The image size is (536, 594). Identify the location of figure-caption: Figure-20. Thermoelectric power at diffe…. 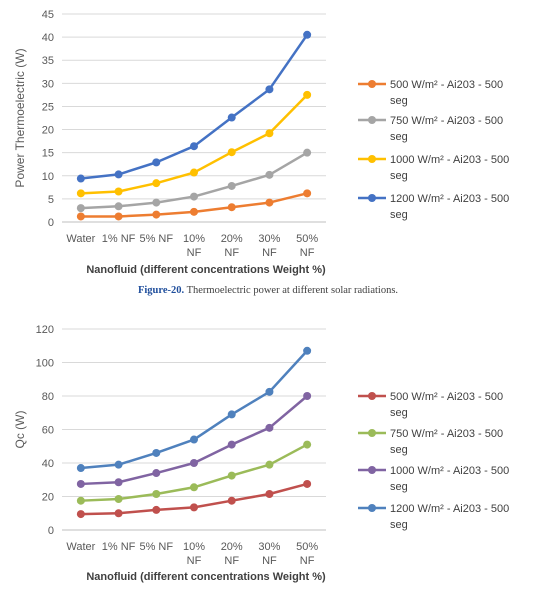
(268, 290).